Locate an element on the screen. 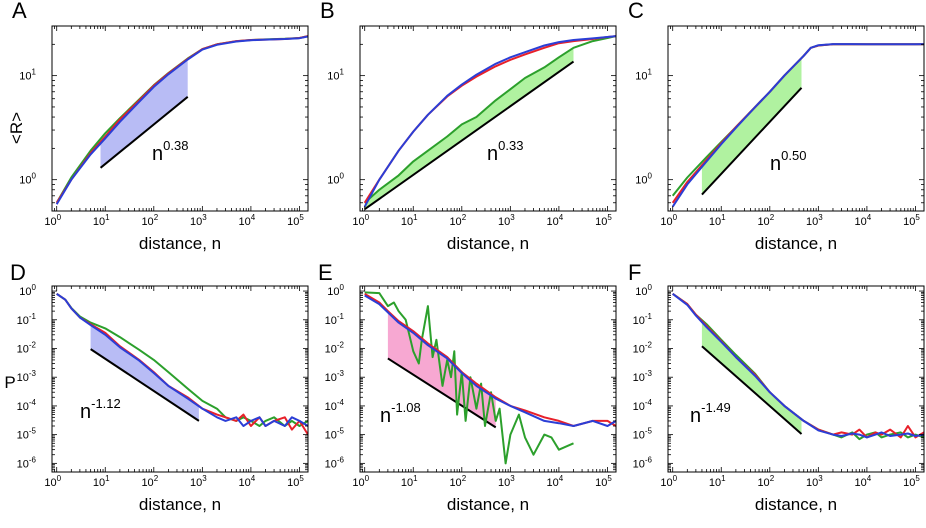 This screenshot has width=926, height=528. top-row-y-axis-label: <R> is located at coordinates (16, 128).